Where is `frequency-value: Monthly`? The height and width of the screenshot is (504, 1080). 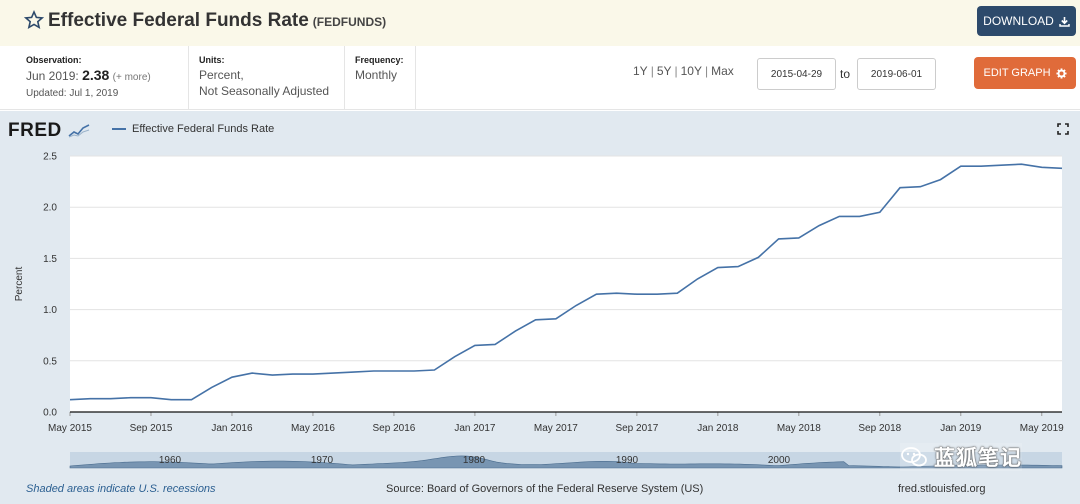 frequency-value: Monthly is located at coordinates (376, 75).